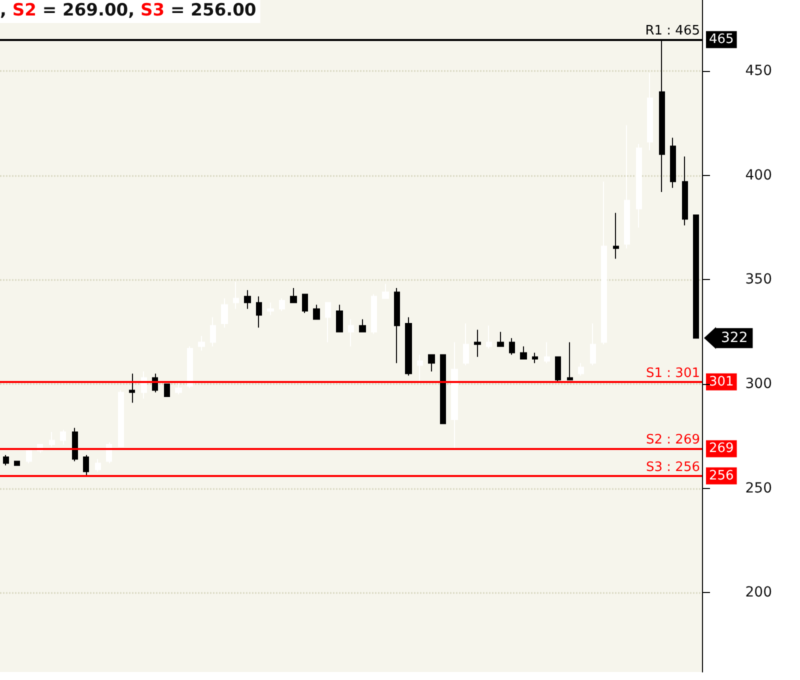 This screenshot has height=680, width=800. Describe the element at coordinates (721, 40) in the screenshot. I see `text: 465` at that location.